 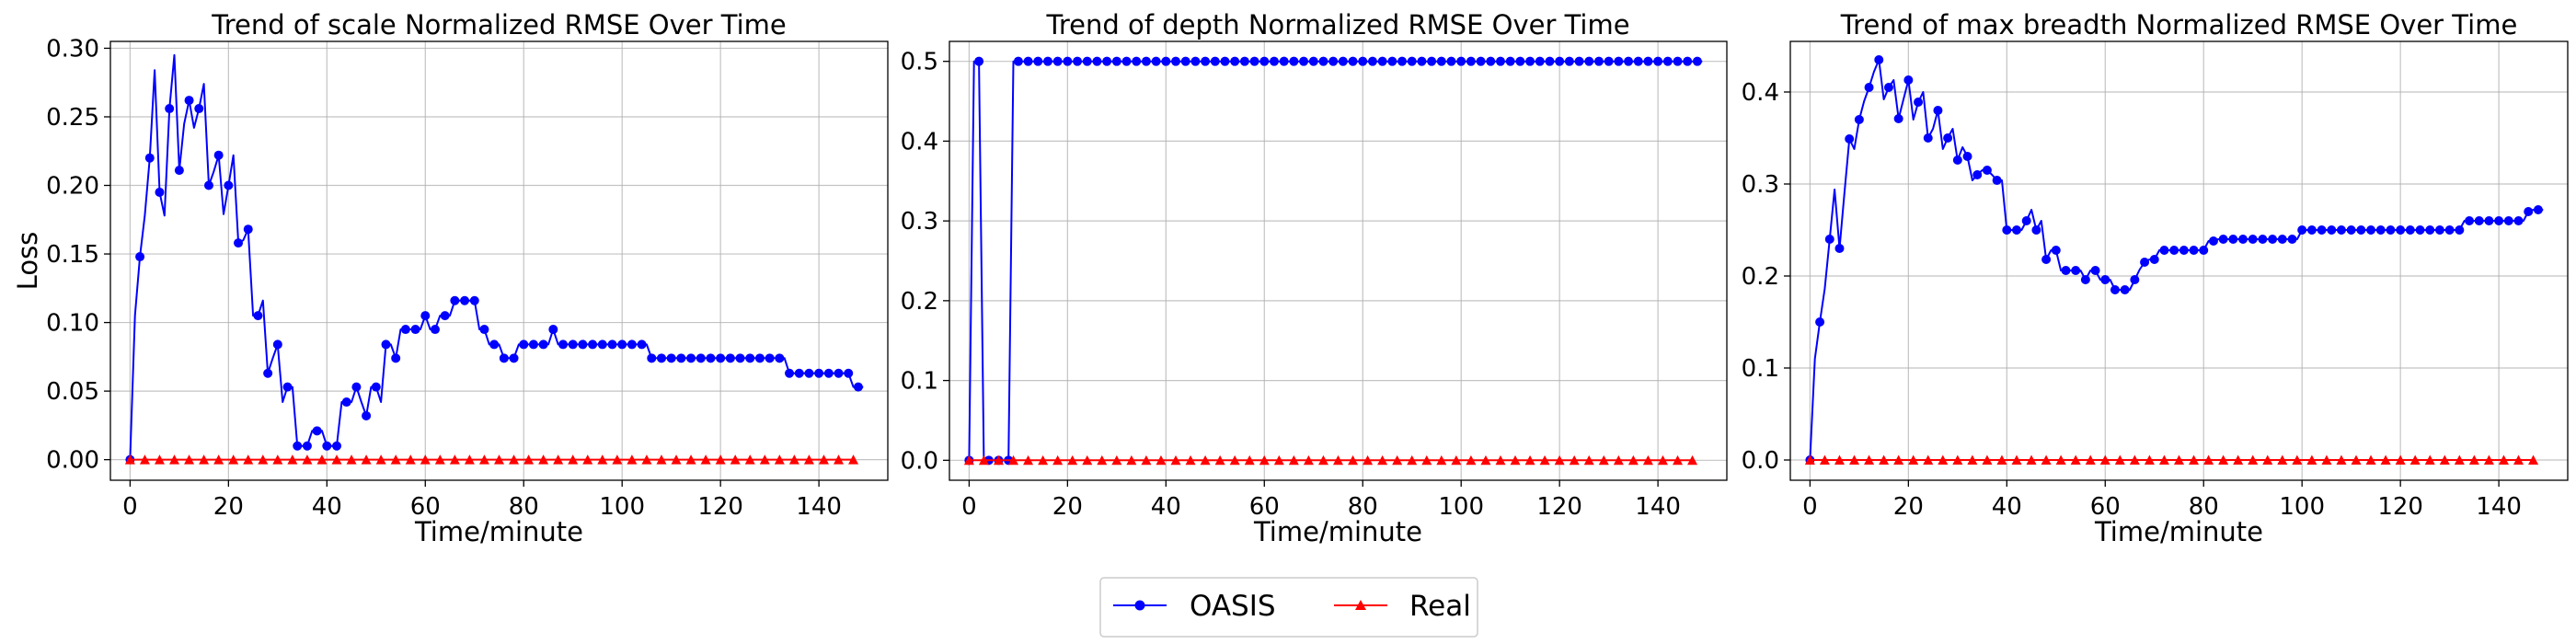 What do you see at coordinates (919, 461) in the screenshot?
I see `y-tick-label: 0.0` at bounding box center [919, 461].